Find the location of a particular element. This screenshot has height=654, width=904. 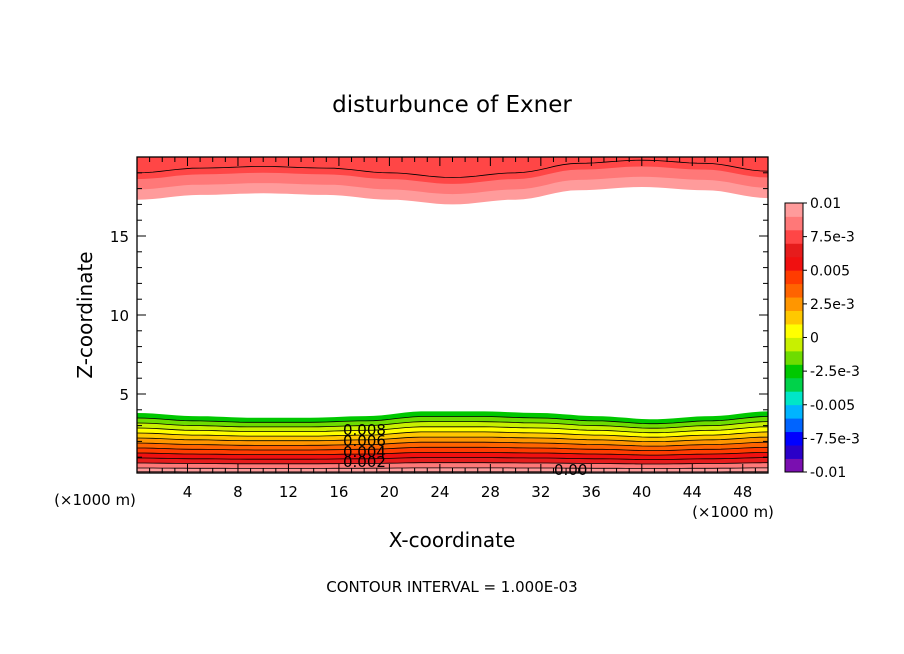

contour-label-group: 0.008 0.006 0.004 0.002 0.00 is located at coordinates (465, 450).